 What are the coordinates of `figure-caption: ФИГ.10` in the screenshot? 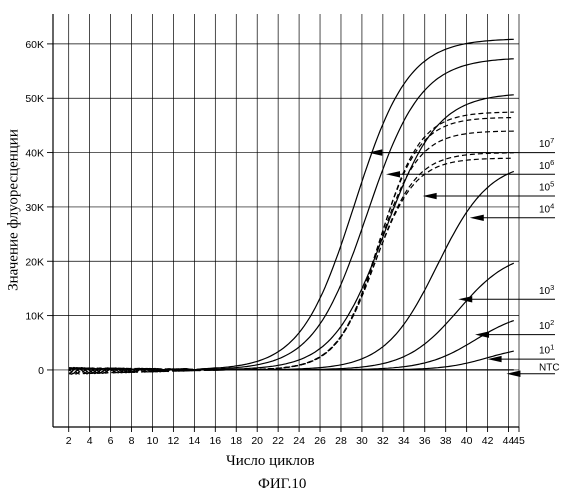 It's located at (282, 484).